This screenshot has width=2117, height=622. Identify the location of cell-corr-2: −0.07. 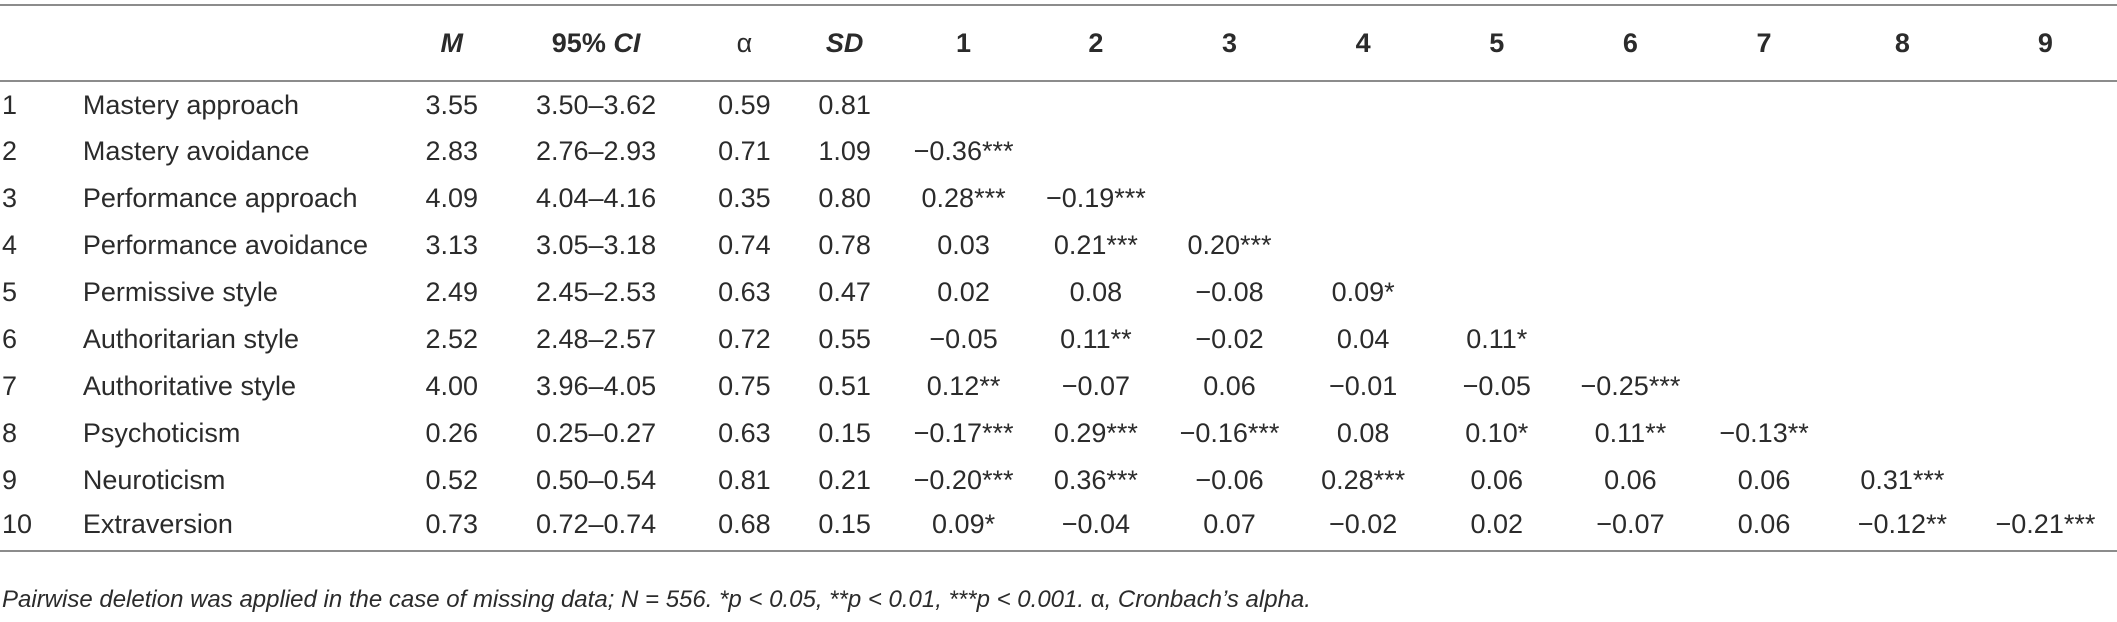
(1096, 386).